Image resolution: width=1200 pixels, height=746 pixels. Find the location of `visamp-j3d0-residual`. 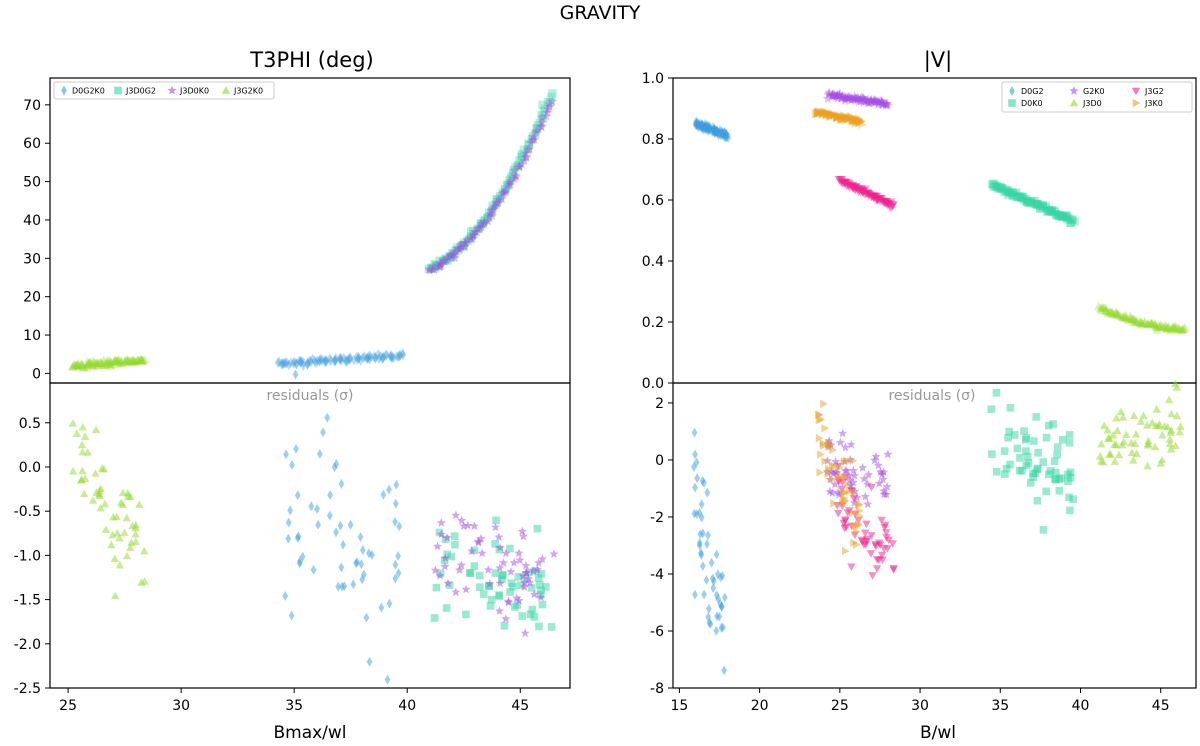

visamp-j3d0-residual is located at coordinates (1101, 460).